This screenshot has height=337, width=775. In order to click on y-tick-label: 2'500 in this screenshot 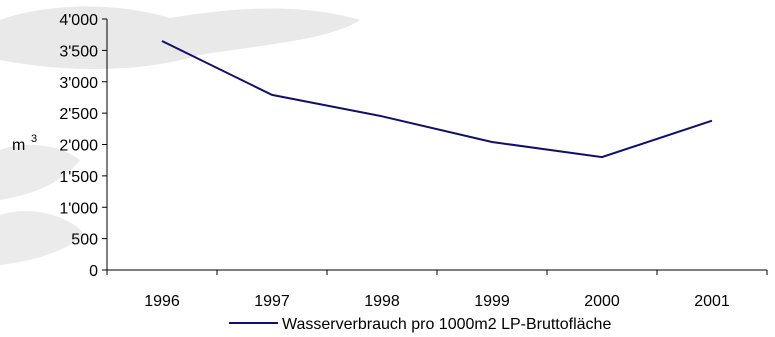, I will do `click(78, 114)`.